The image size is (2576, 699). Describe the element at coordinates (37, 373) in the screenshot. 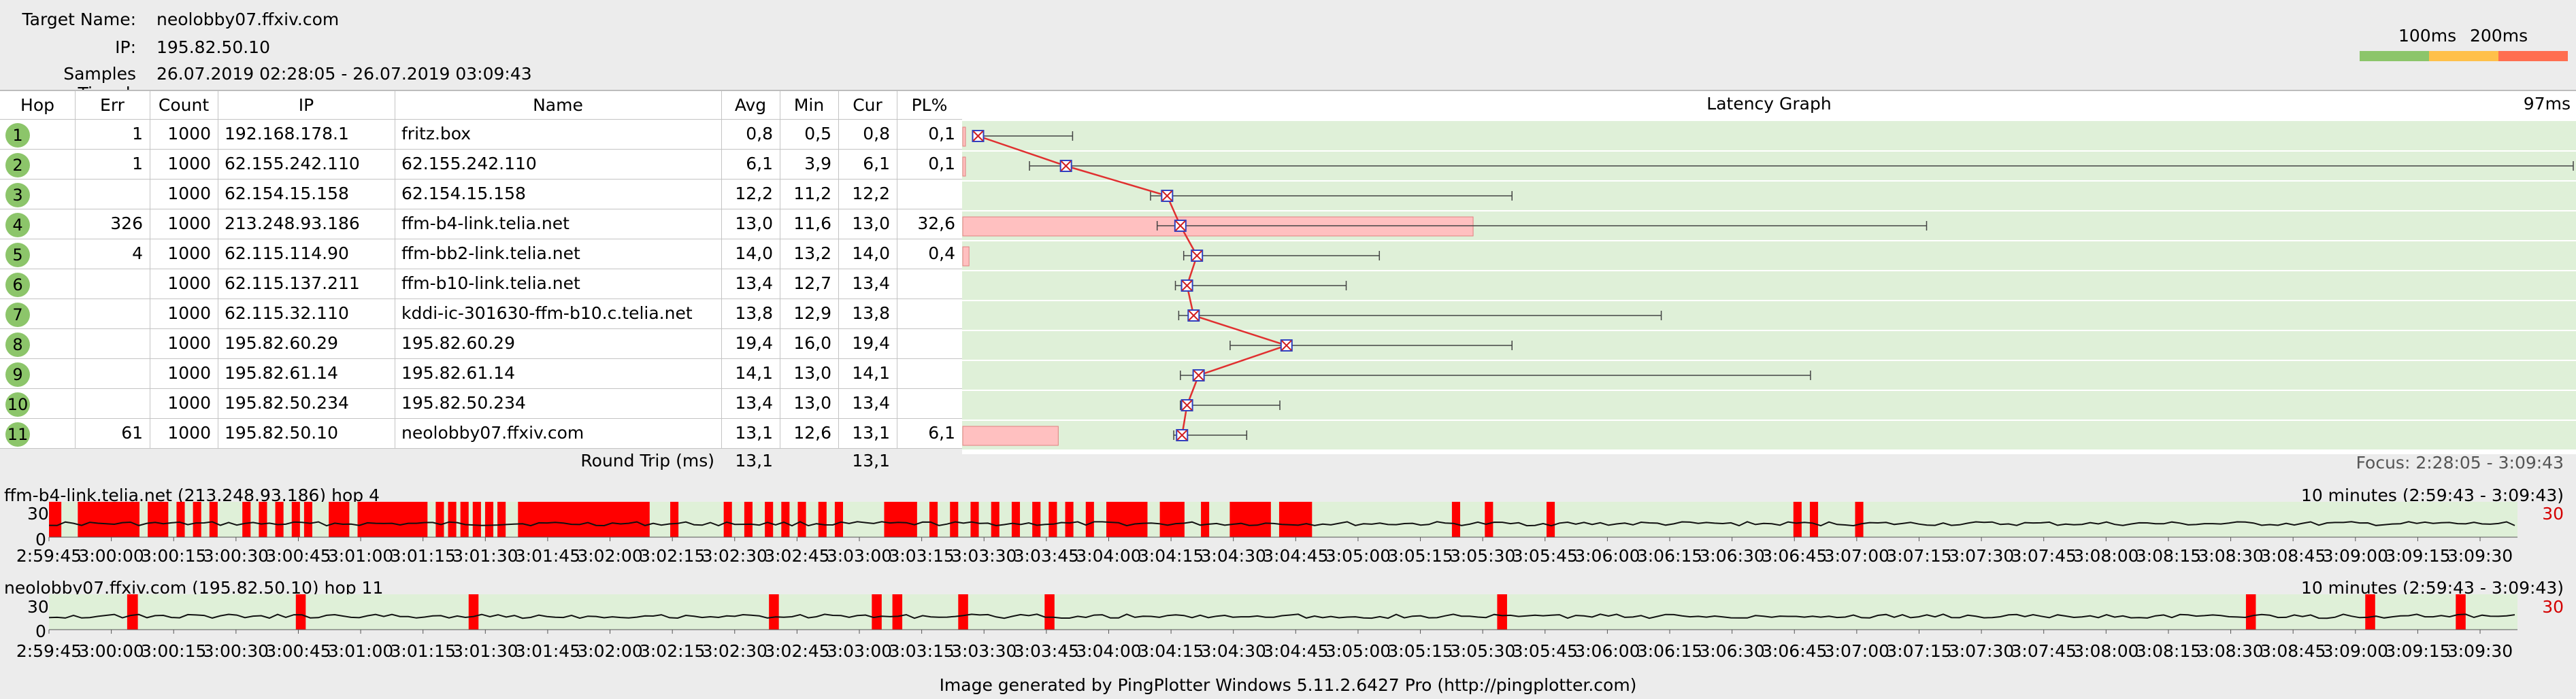

I see `hop-cell: 9` at that location.